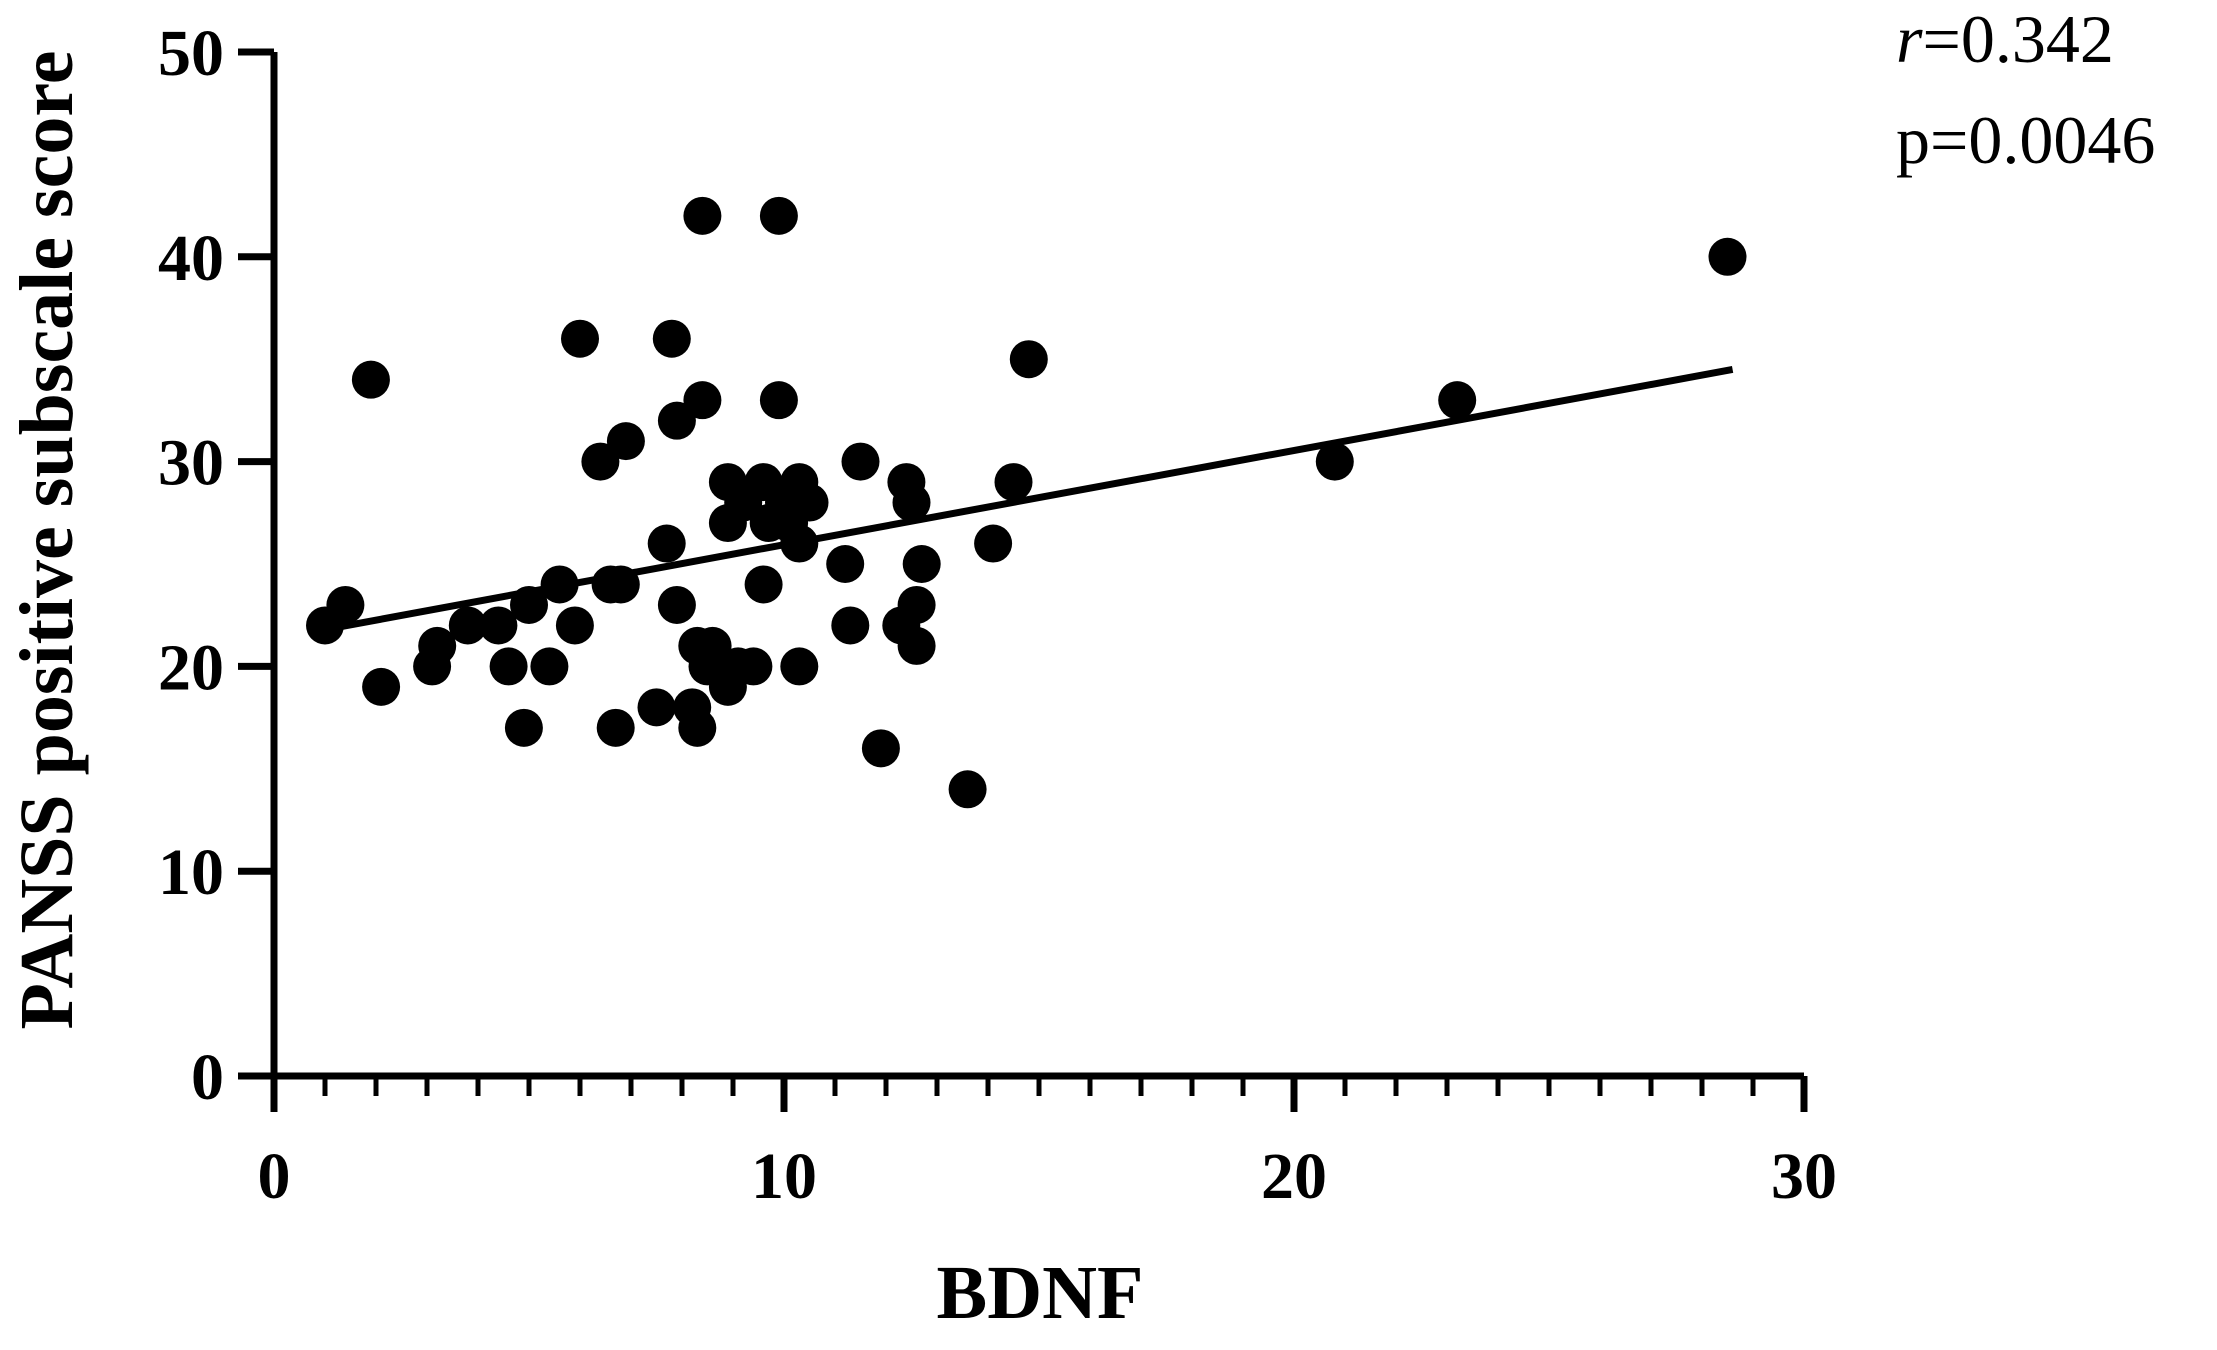 The image size is (2217, 1350). I want to click on y-tick-label: 30, so click(191, 463).